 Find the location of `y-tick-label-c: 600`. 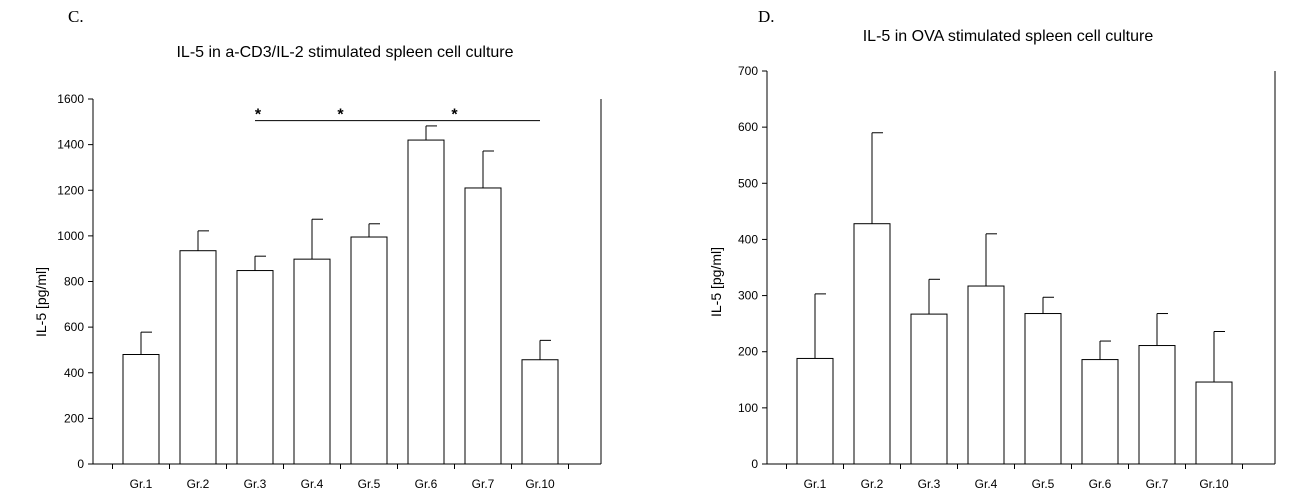

y-tick-label-c: 600 is located at coordinates (74, 327).